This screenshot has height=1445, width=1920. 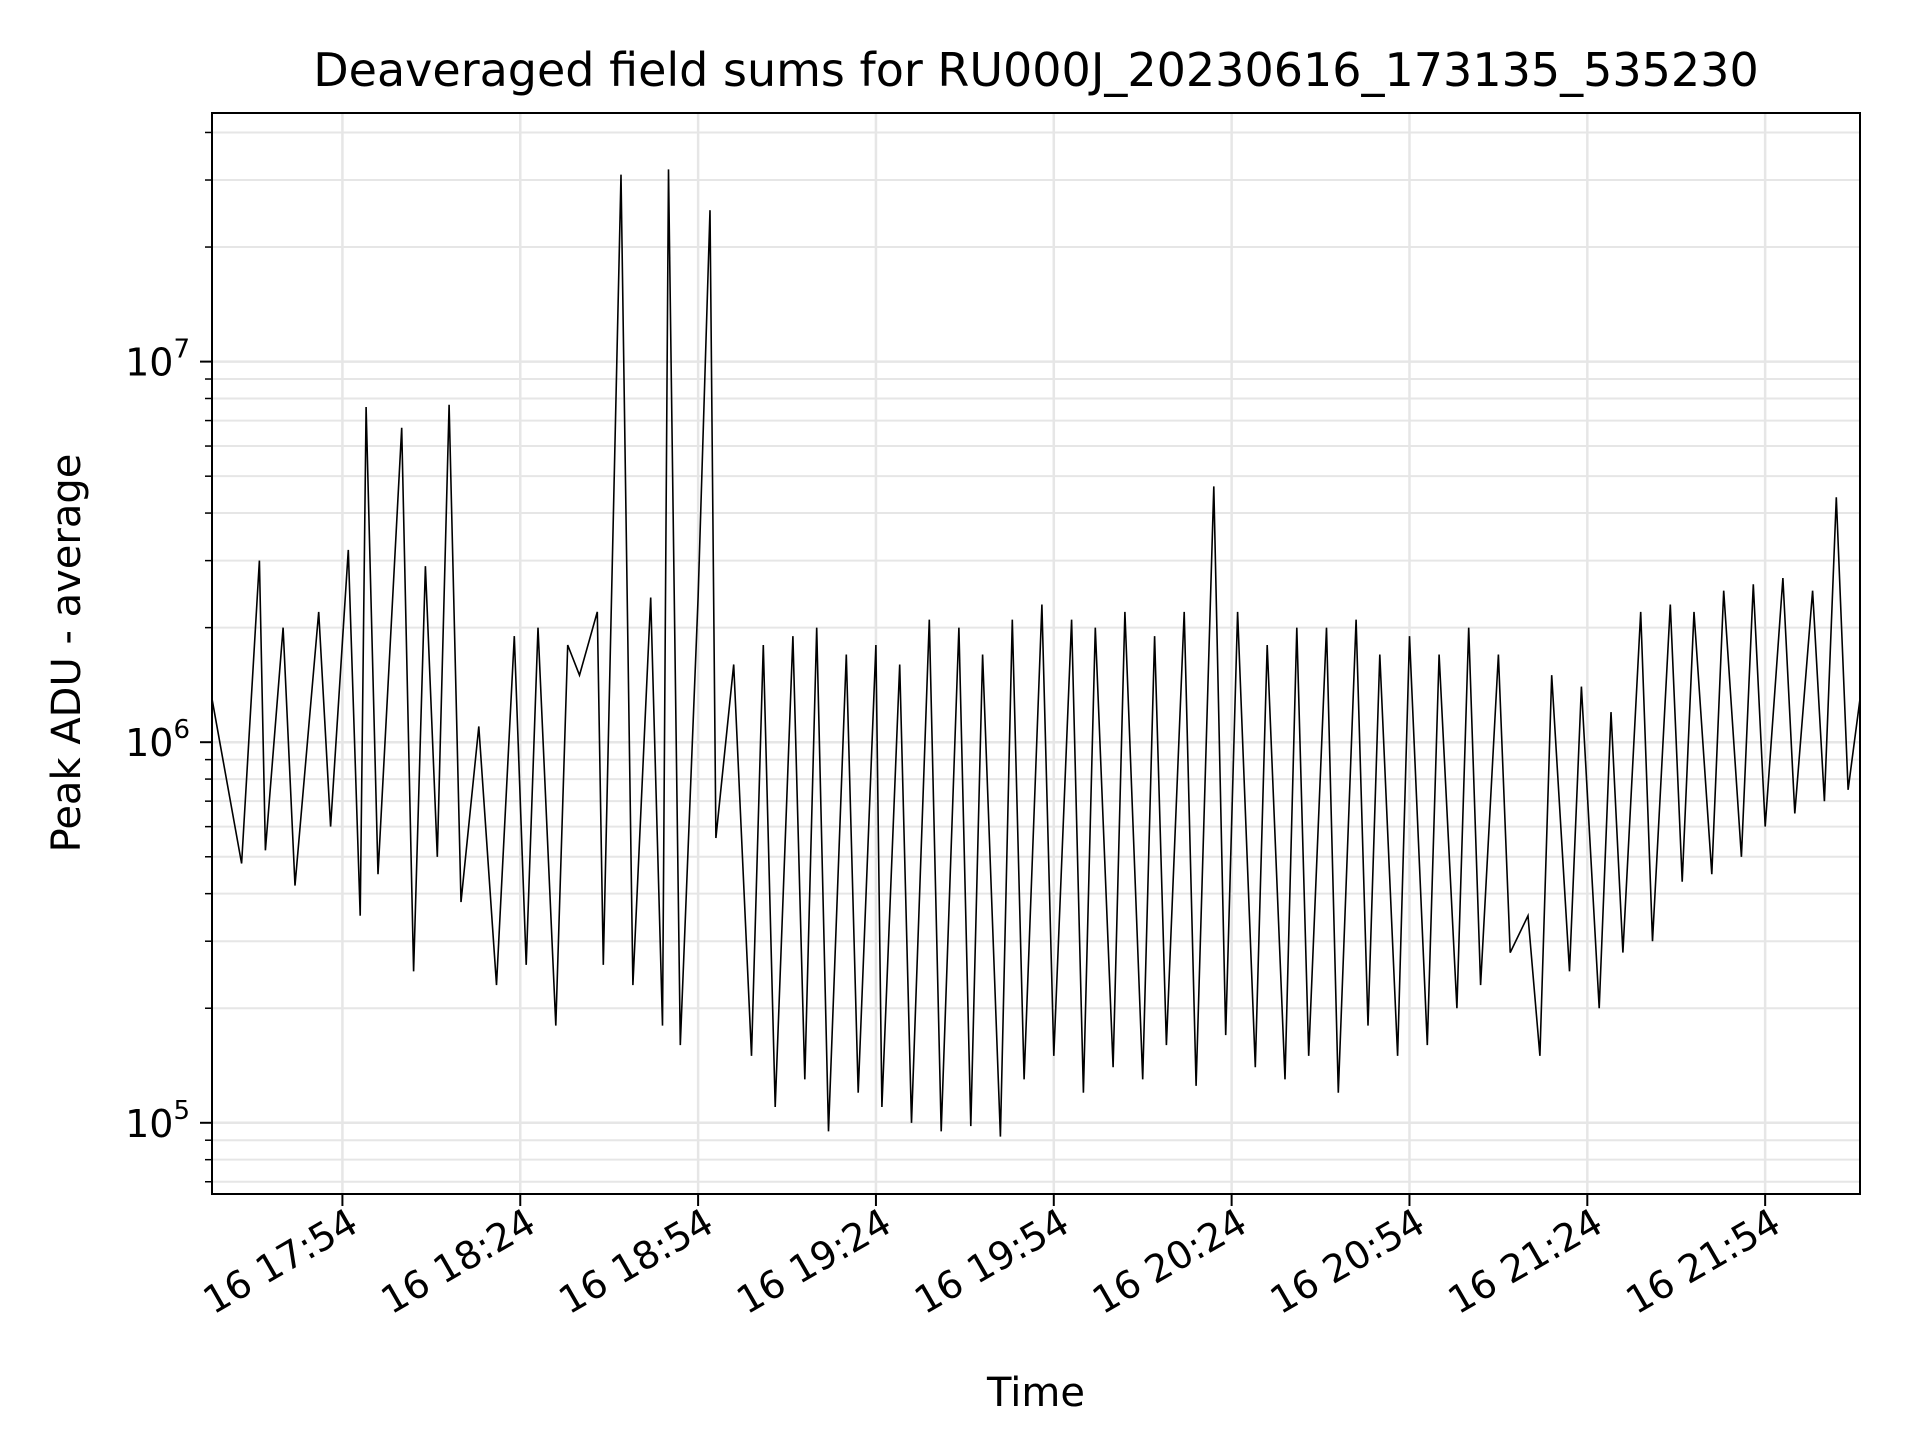 What do you see at coordinates (1035, 1393) in the screenshot?
I see `x-axis-label: Time` at bounding box center [1035, 1393].